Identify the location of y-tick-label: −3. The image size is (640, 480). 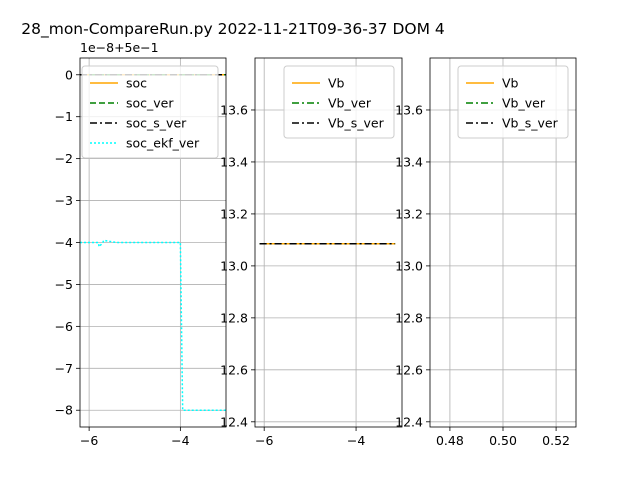
(64, 200).